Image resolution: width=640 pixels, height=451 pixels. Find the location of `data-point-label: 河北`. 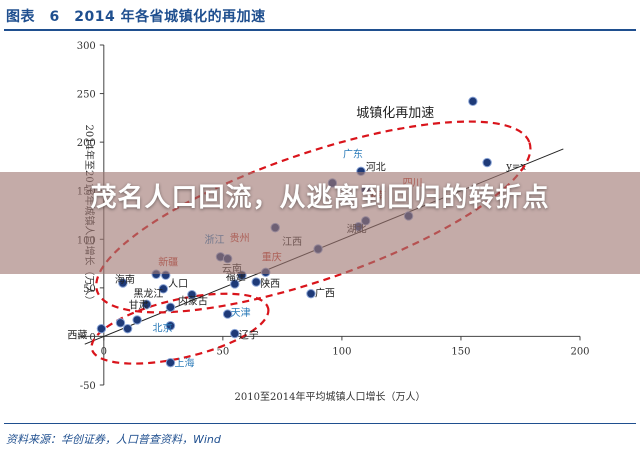

data-point-label: 河北 is located at coordinates (376, 168).